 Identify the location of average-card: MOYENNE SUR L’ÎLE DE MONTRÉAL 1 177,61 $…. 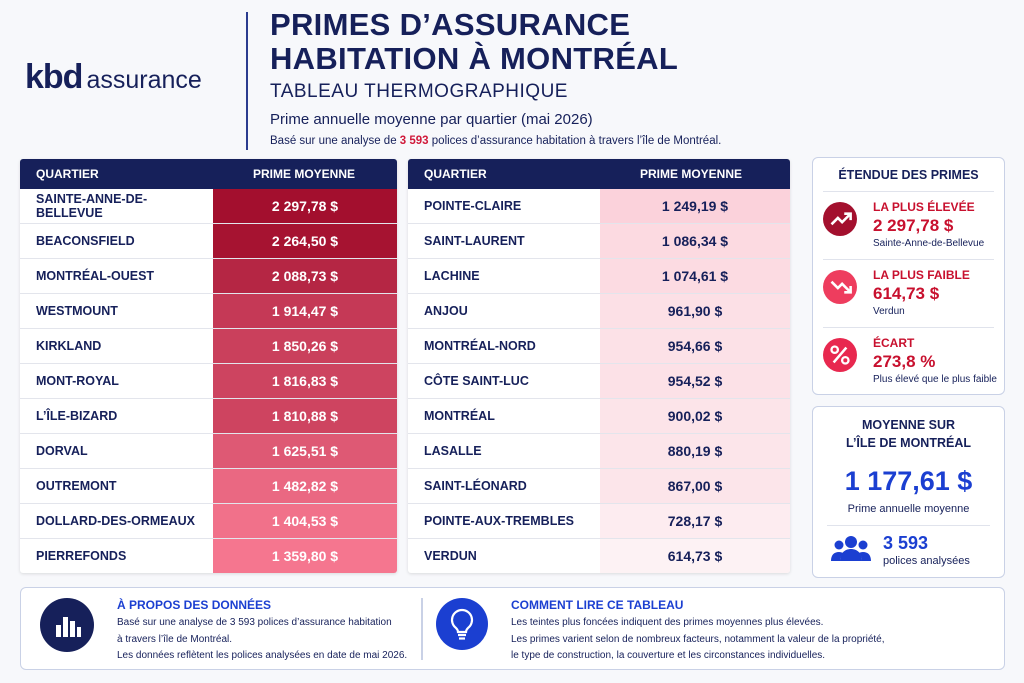
(908, 492).